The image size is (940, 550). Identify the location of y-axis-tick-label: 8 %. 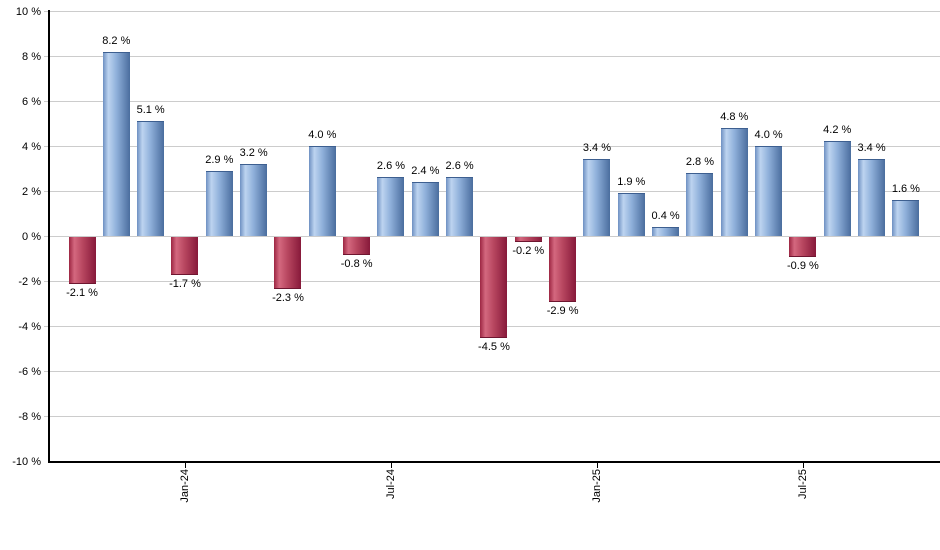
(31, 57).